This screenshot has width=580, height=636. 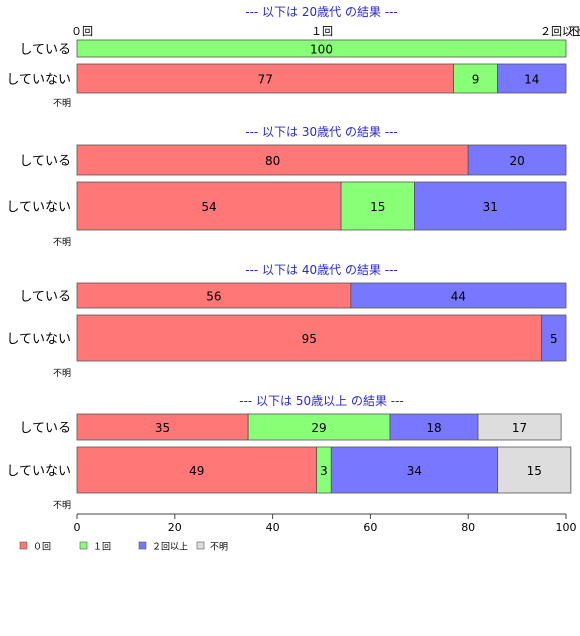 What do you see at coordinates (102, 547) in the screenshot?
I see `legend-label-1: １回` at bounding box center [102, 547].